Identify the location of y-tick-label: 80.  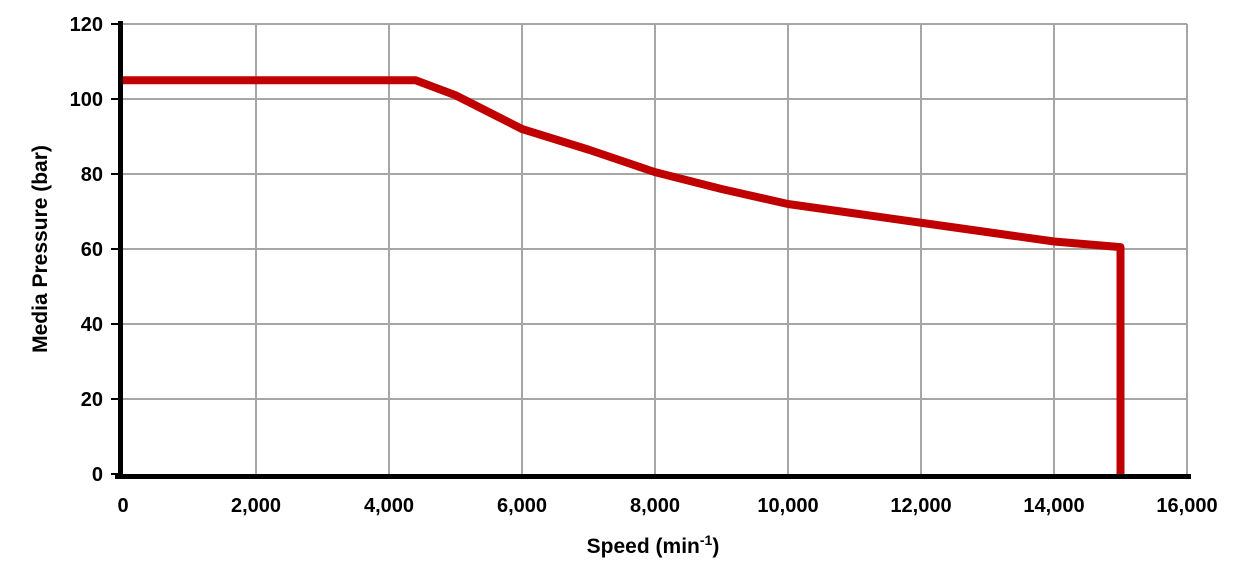
(92, 175).